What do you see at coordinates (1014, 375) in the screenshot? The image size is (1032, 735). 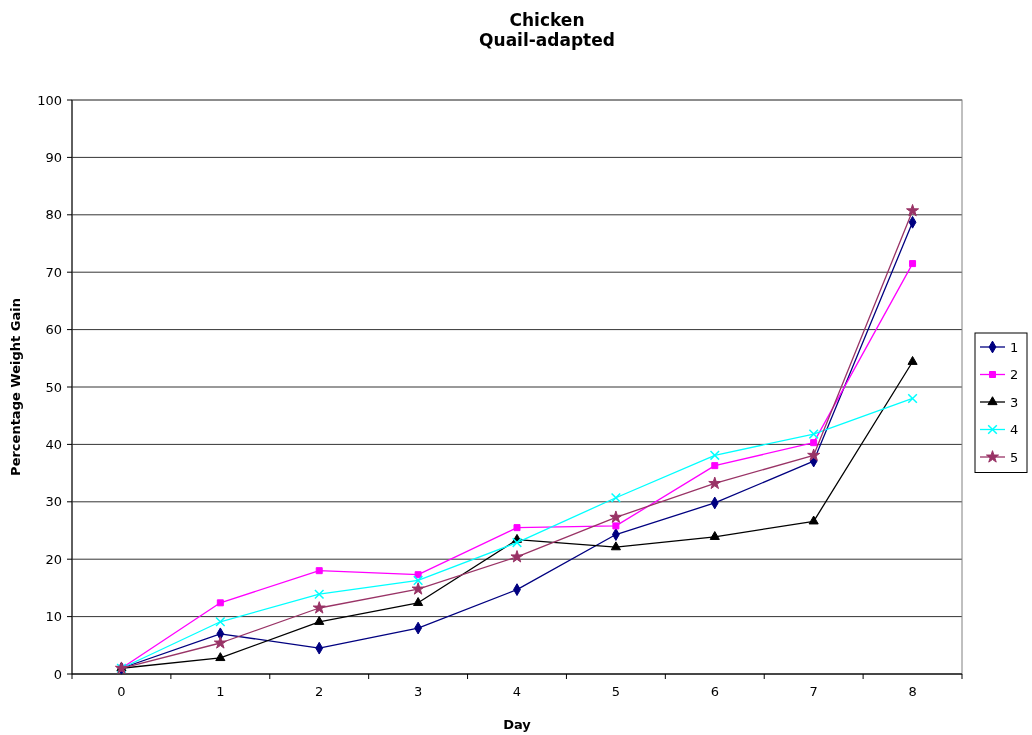 I see `legend-label: 2` at bounding box center [1014, 375].